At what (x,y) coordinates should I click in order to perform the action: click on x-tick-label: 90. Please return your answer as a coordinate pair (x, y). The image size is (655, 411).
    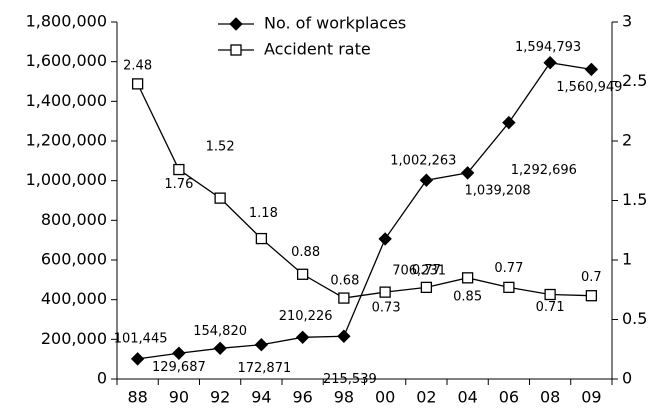
    Looking at the image, I should click on (179, 397).